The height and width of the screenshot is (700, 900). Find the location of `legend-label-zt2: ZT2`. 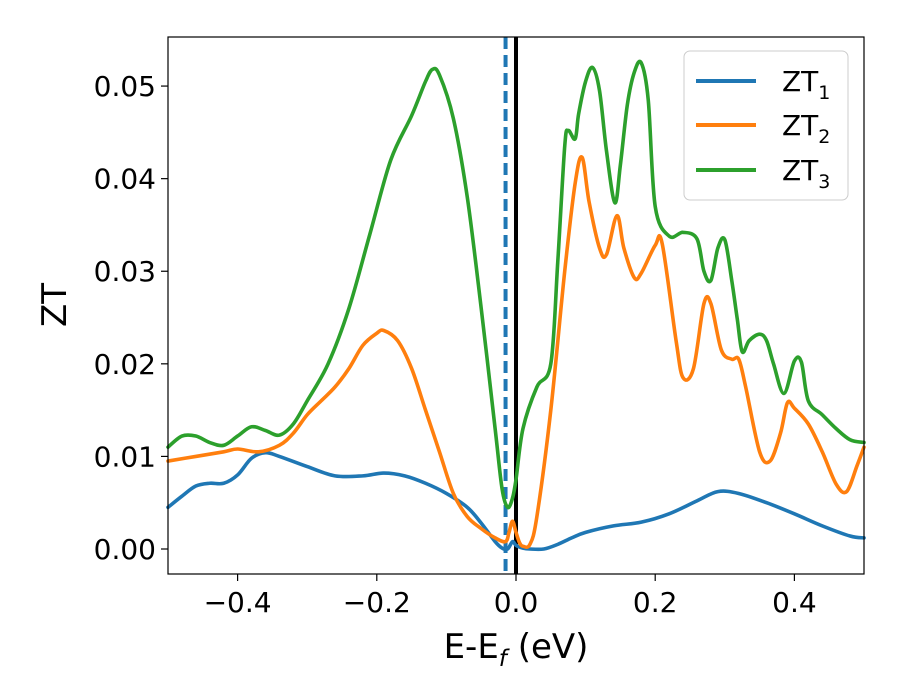

legend-label-zt2: ZT2 is located at coordinates (806, 128).